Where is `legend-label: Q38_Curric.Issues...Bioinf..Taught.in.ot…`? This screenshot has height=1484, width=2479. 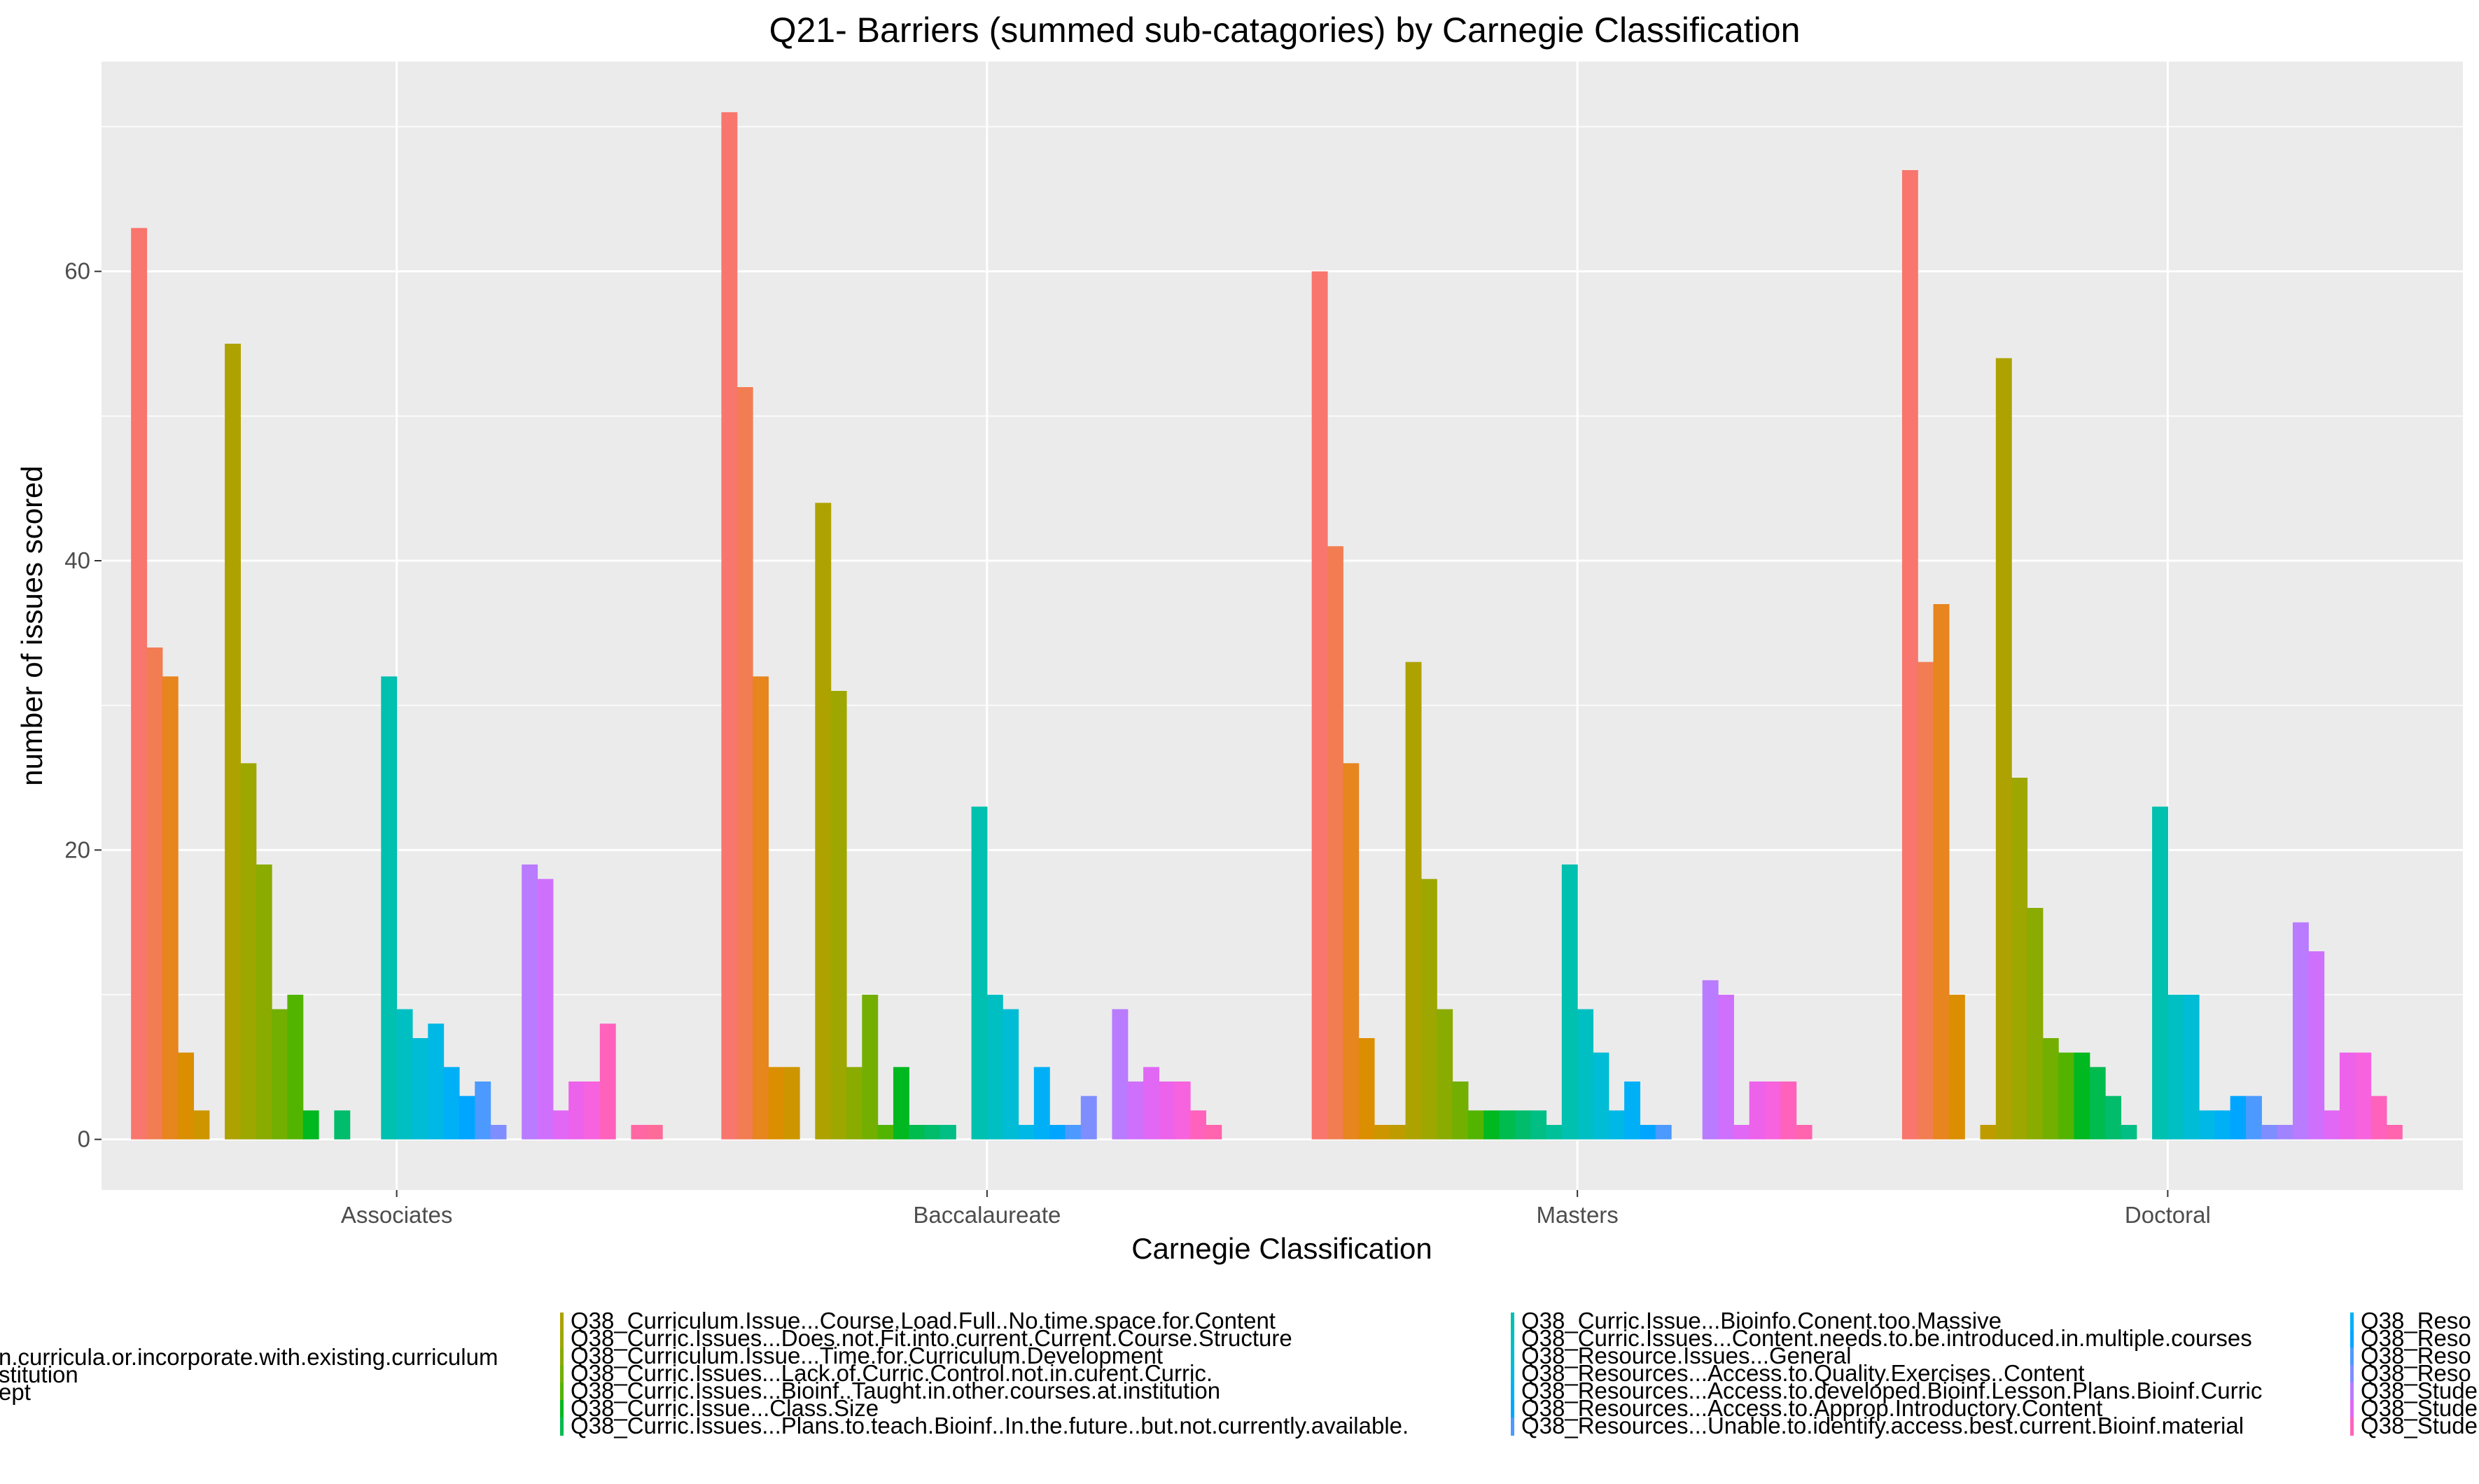 legend-label: Q38_Curric.Issues...Bioinf..Taught.in.ot… is located at coordinates (895, 1391).